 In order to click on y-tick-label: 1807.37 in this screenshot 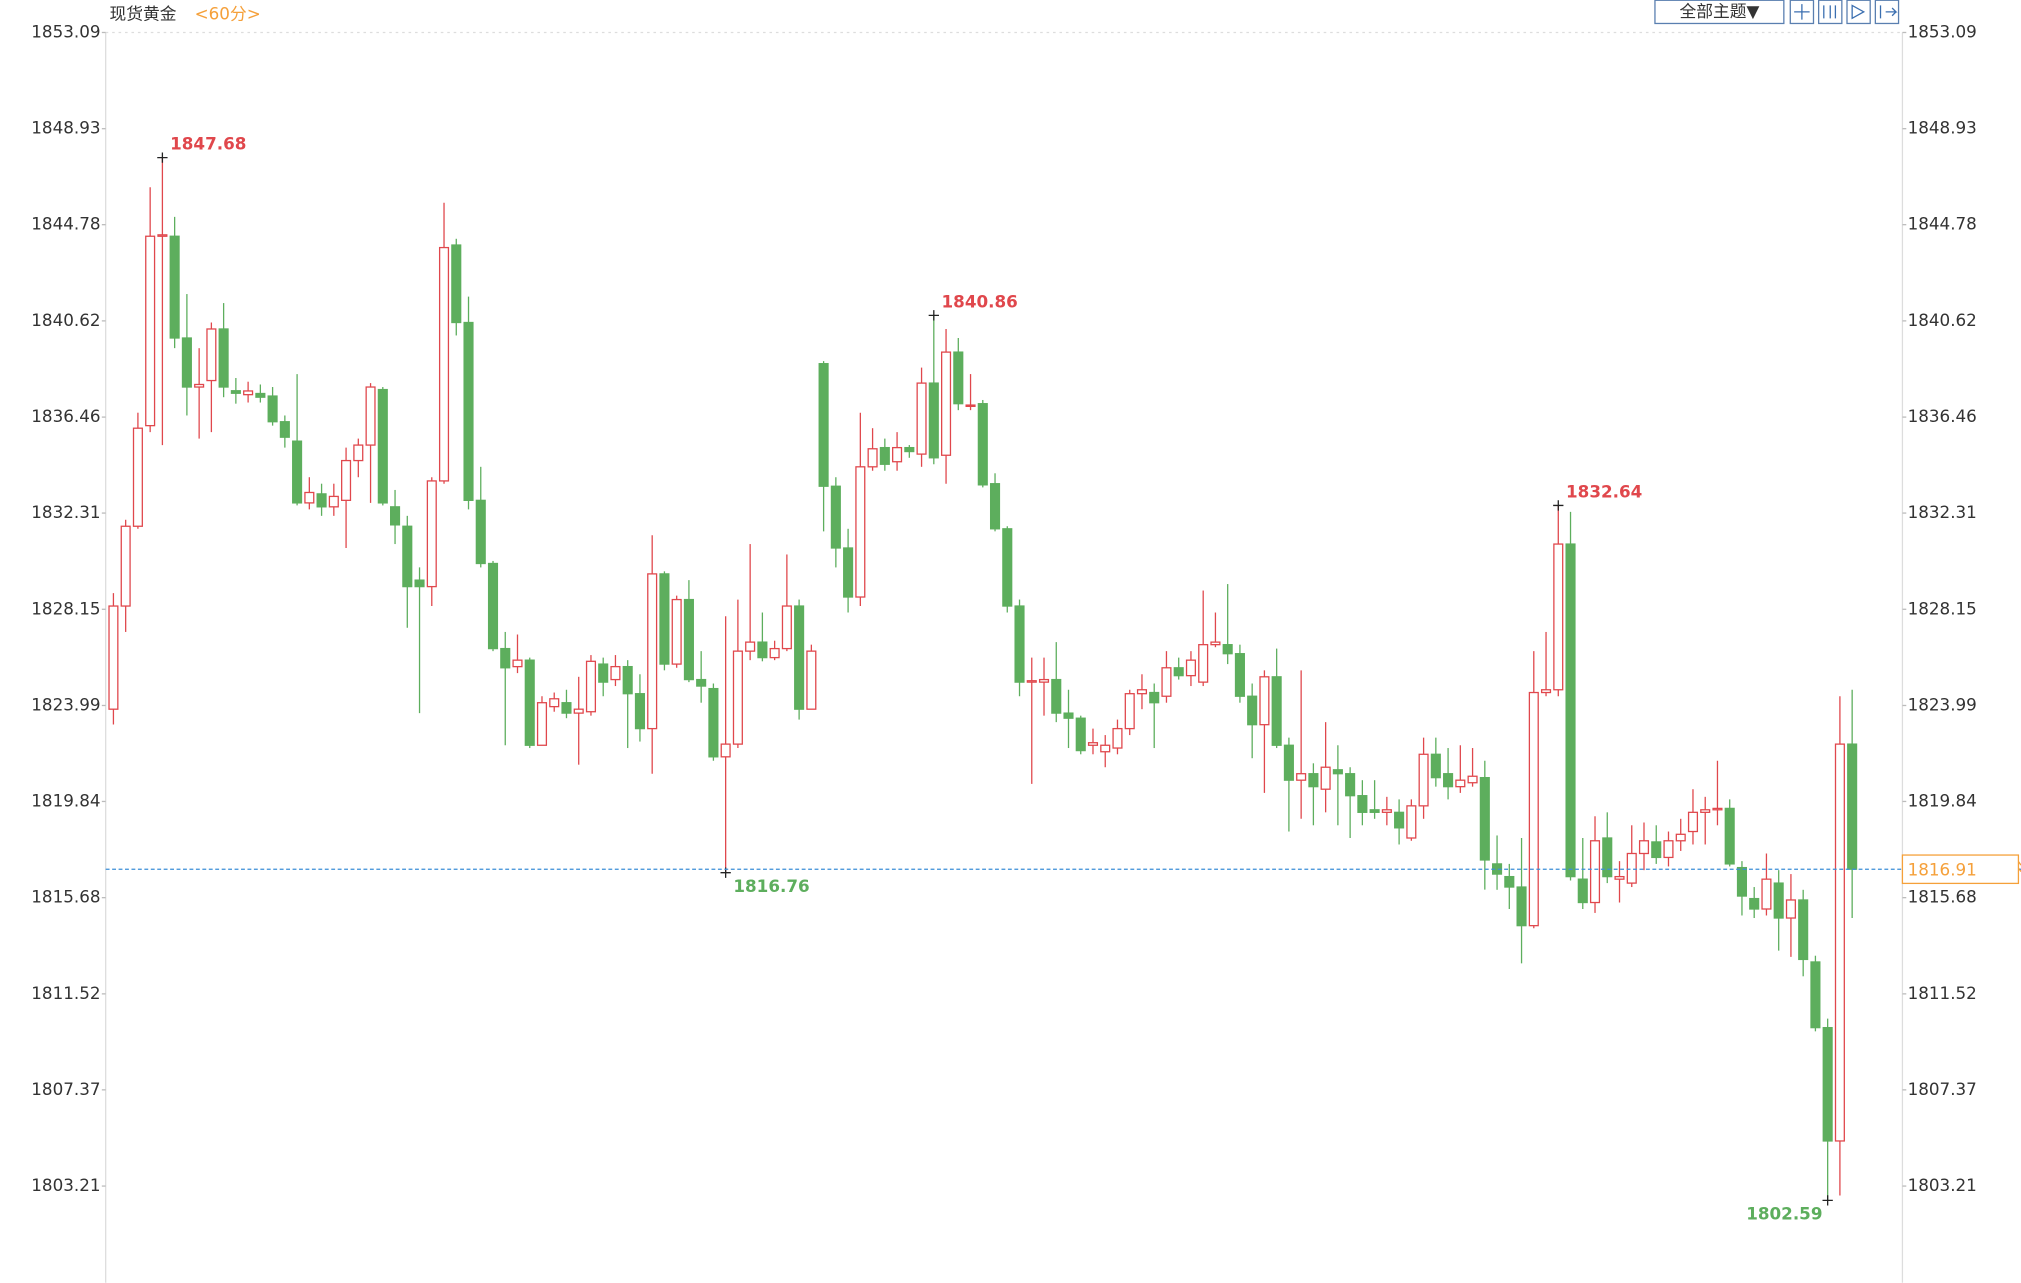, I will do `click(65, 1089)`.